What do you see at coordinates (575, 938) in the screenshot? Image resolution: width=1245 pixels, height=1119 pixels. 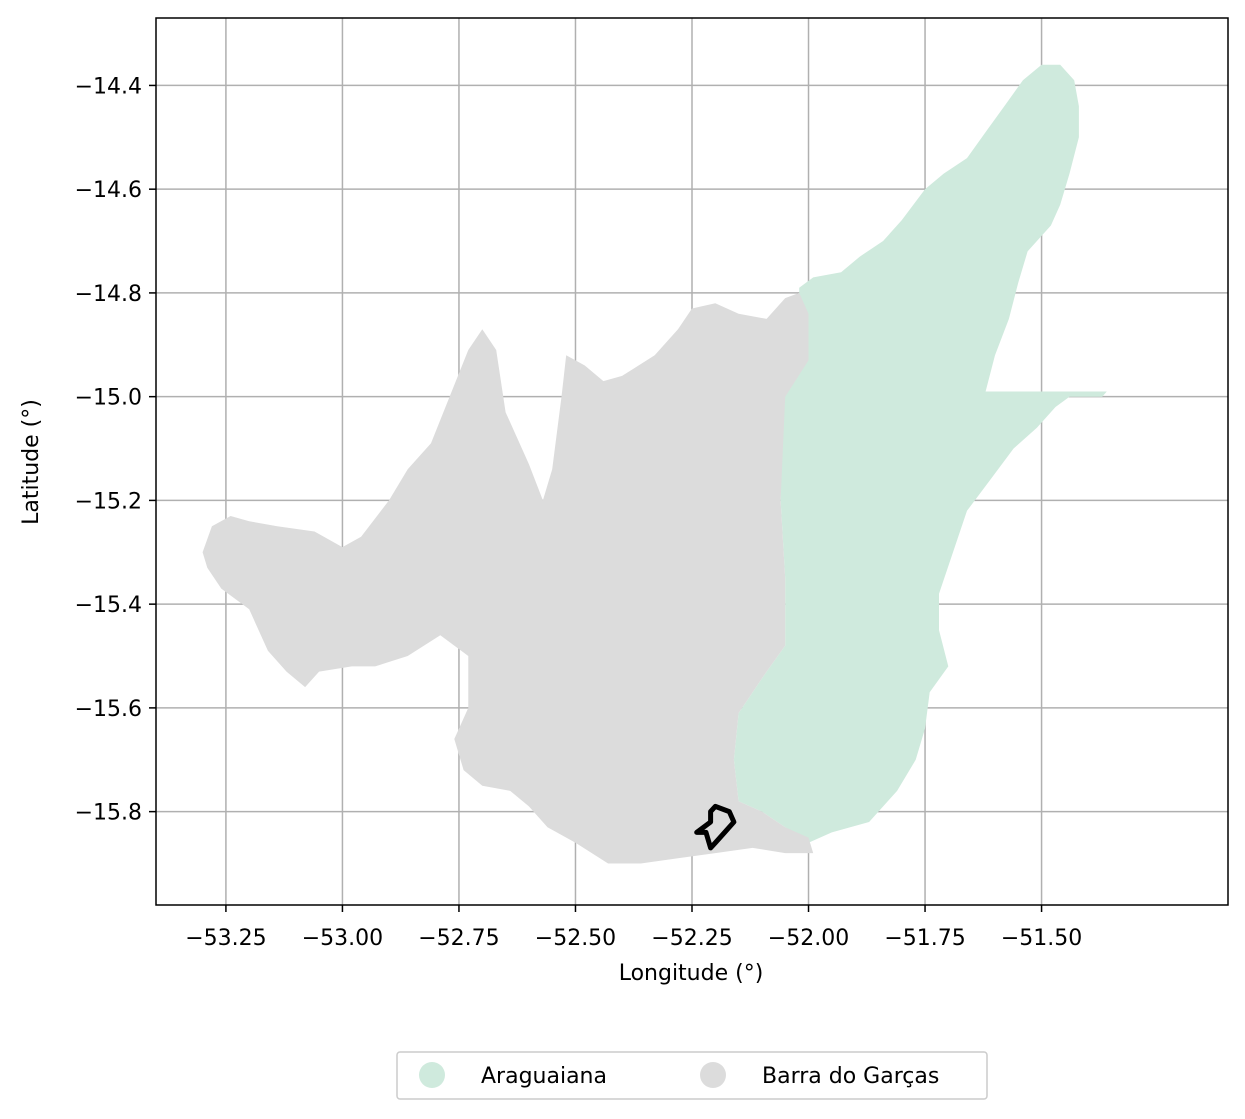 I see `x-tick-label: −52.50` at bounding box center [575, 938].